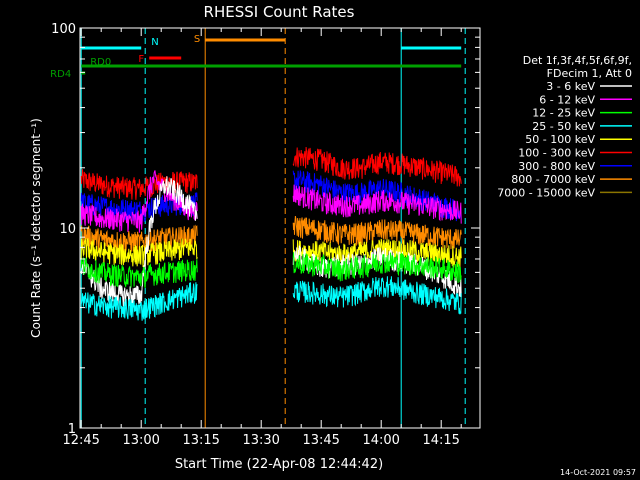 The height and width of the screenshot is (480, 640). I want to click on series-line-3-6kev-seg0, so click(139, 242).